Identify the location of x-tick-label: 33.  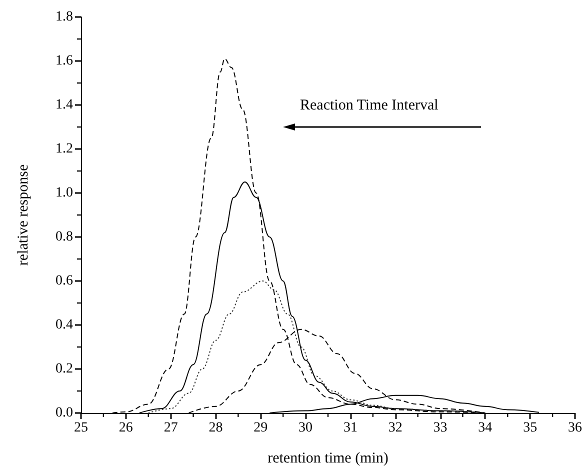
(440, 428).